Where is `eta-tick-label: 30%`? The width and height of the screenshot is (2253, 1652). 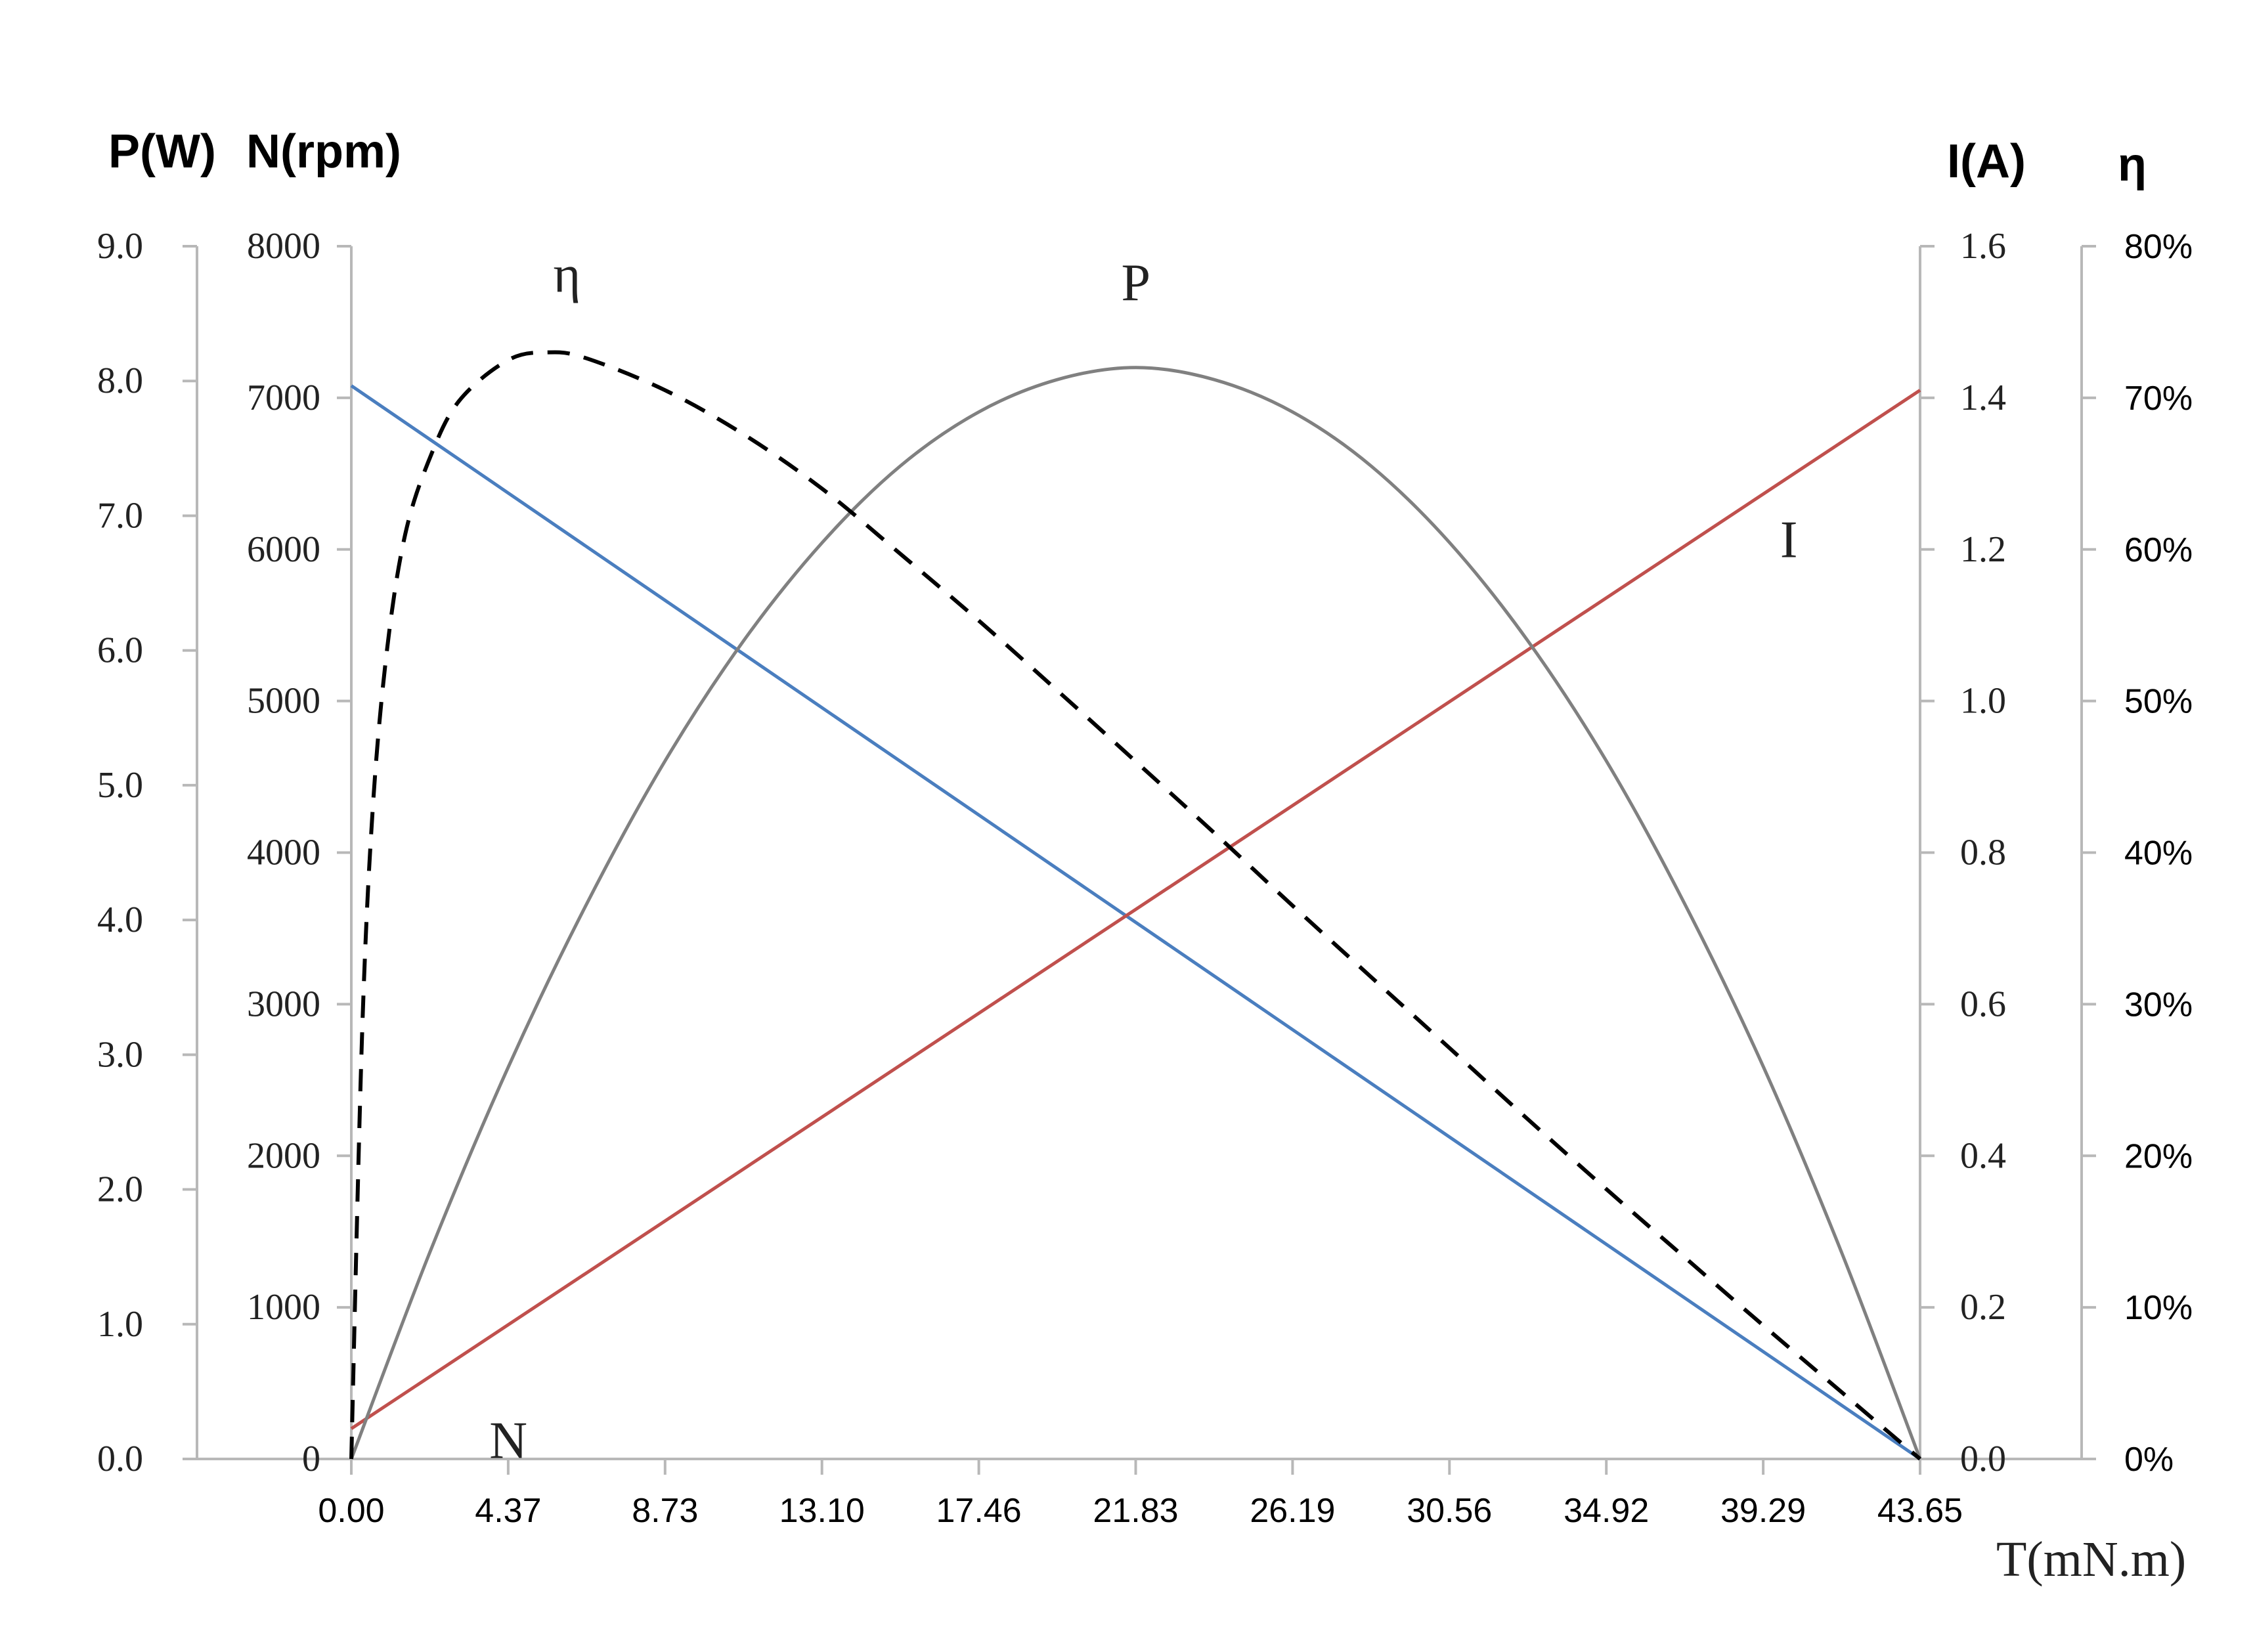 eta-tick-label: 30% is located at coordinates (2159, 1005).